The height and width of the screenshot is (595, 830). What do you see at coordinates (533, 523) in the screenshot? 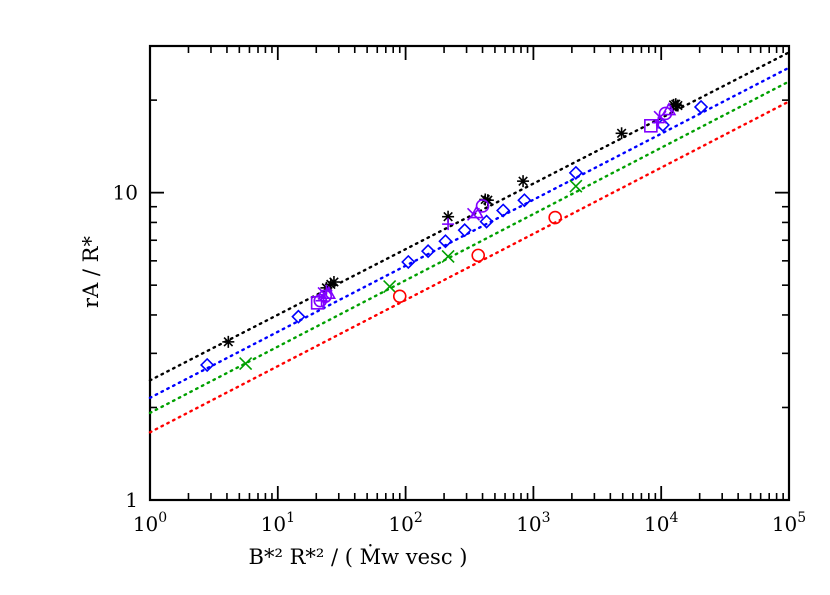
I see `x-tick-label: 10³` at bounding box center [533, 523].